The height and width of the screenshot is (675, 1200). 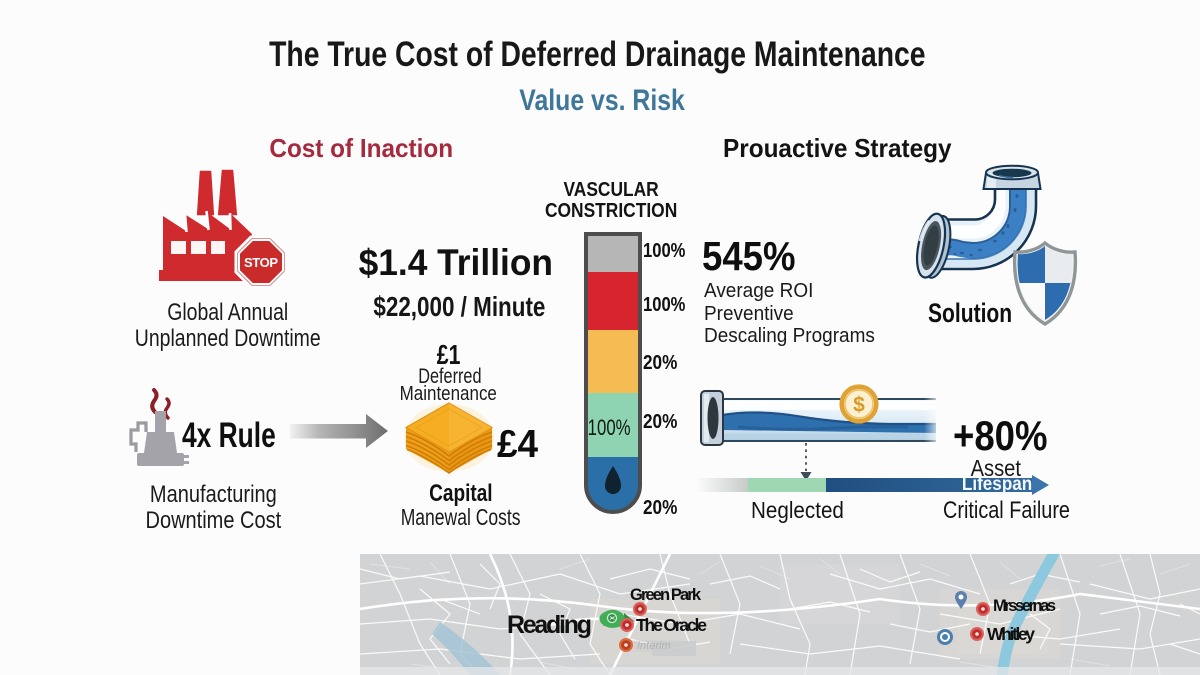 What do you see at coordinates (654, 646) in the screenshot?
I see `svg-text: Interim` at bounding box center [654, 646].